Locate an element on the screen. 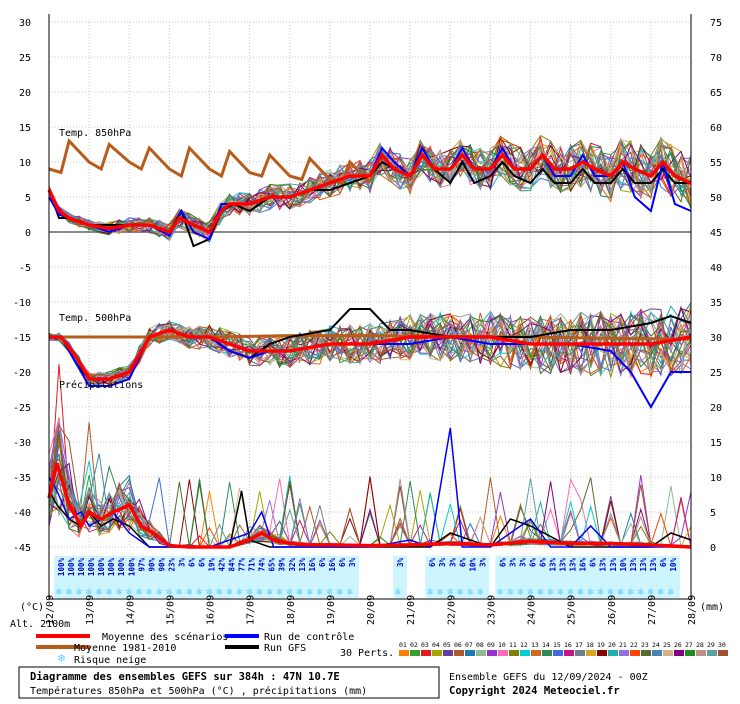 The height and width of the screenshot is (704, 740). legend-label-gfs: Run GFS is located at coordinates (285, 648).